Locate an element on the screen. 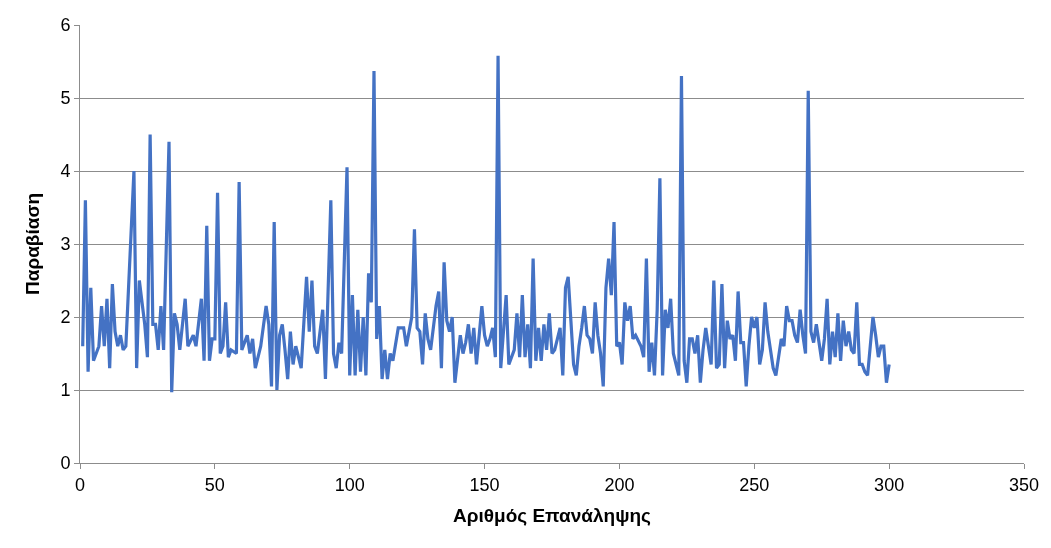 The width and height of the screenshot is (1051, 548). y-tick-label: 0 is located at coordinates (65, 463).